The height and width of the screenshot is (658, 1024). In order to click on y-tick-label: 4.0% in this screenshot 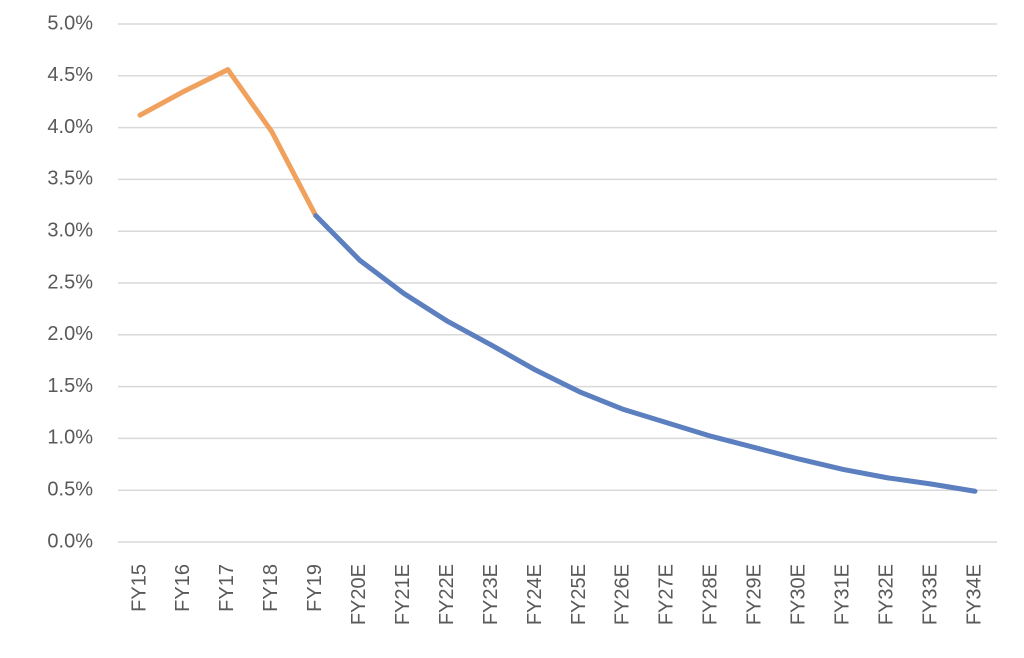, I will do `click(70, 127)`.